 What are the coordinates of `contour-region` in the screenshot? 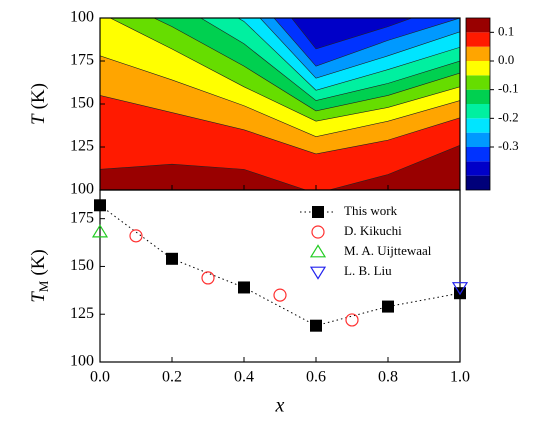 It's located at (280, 167).